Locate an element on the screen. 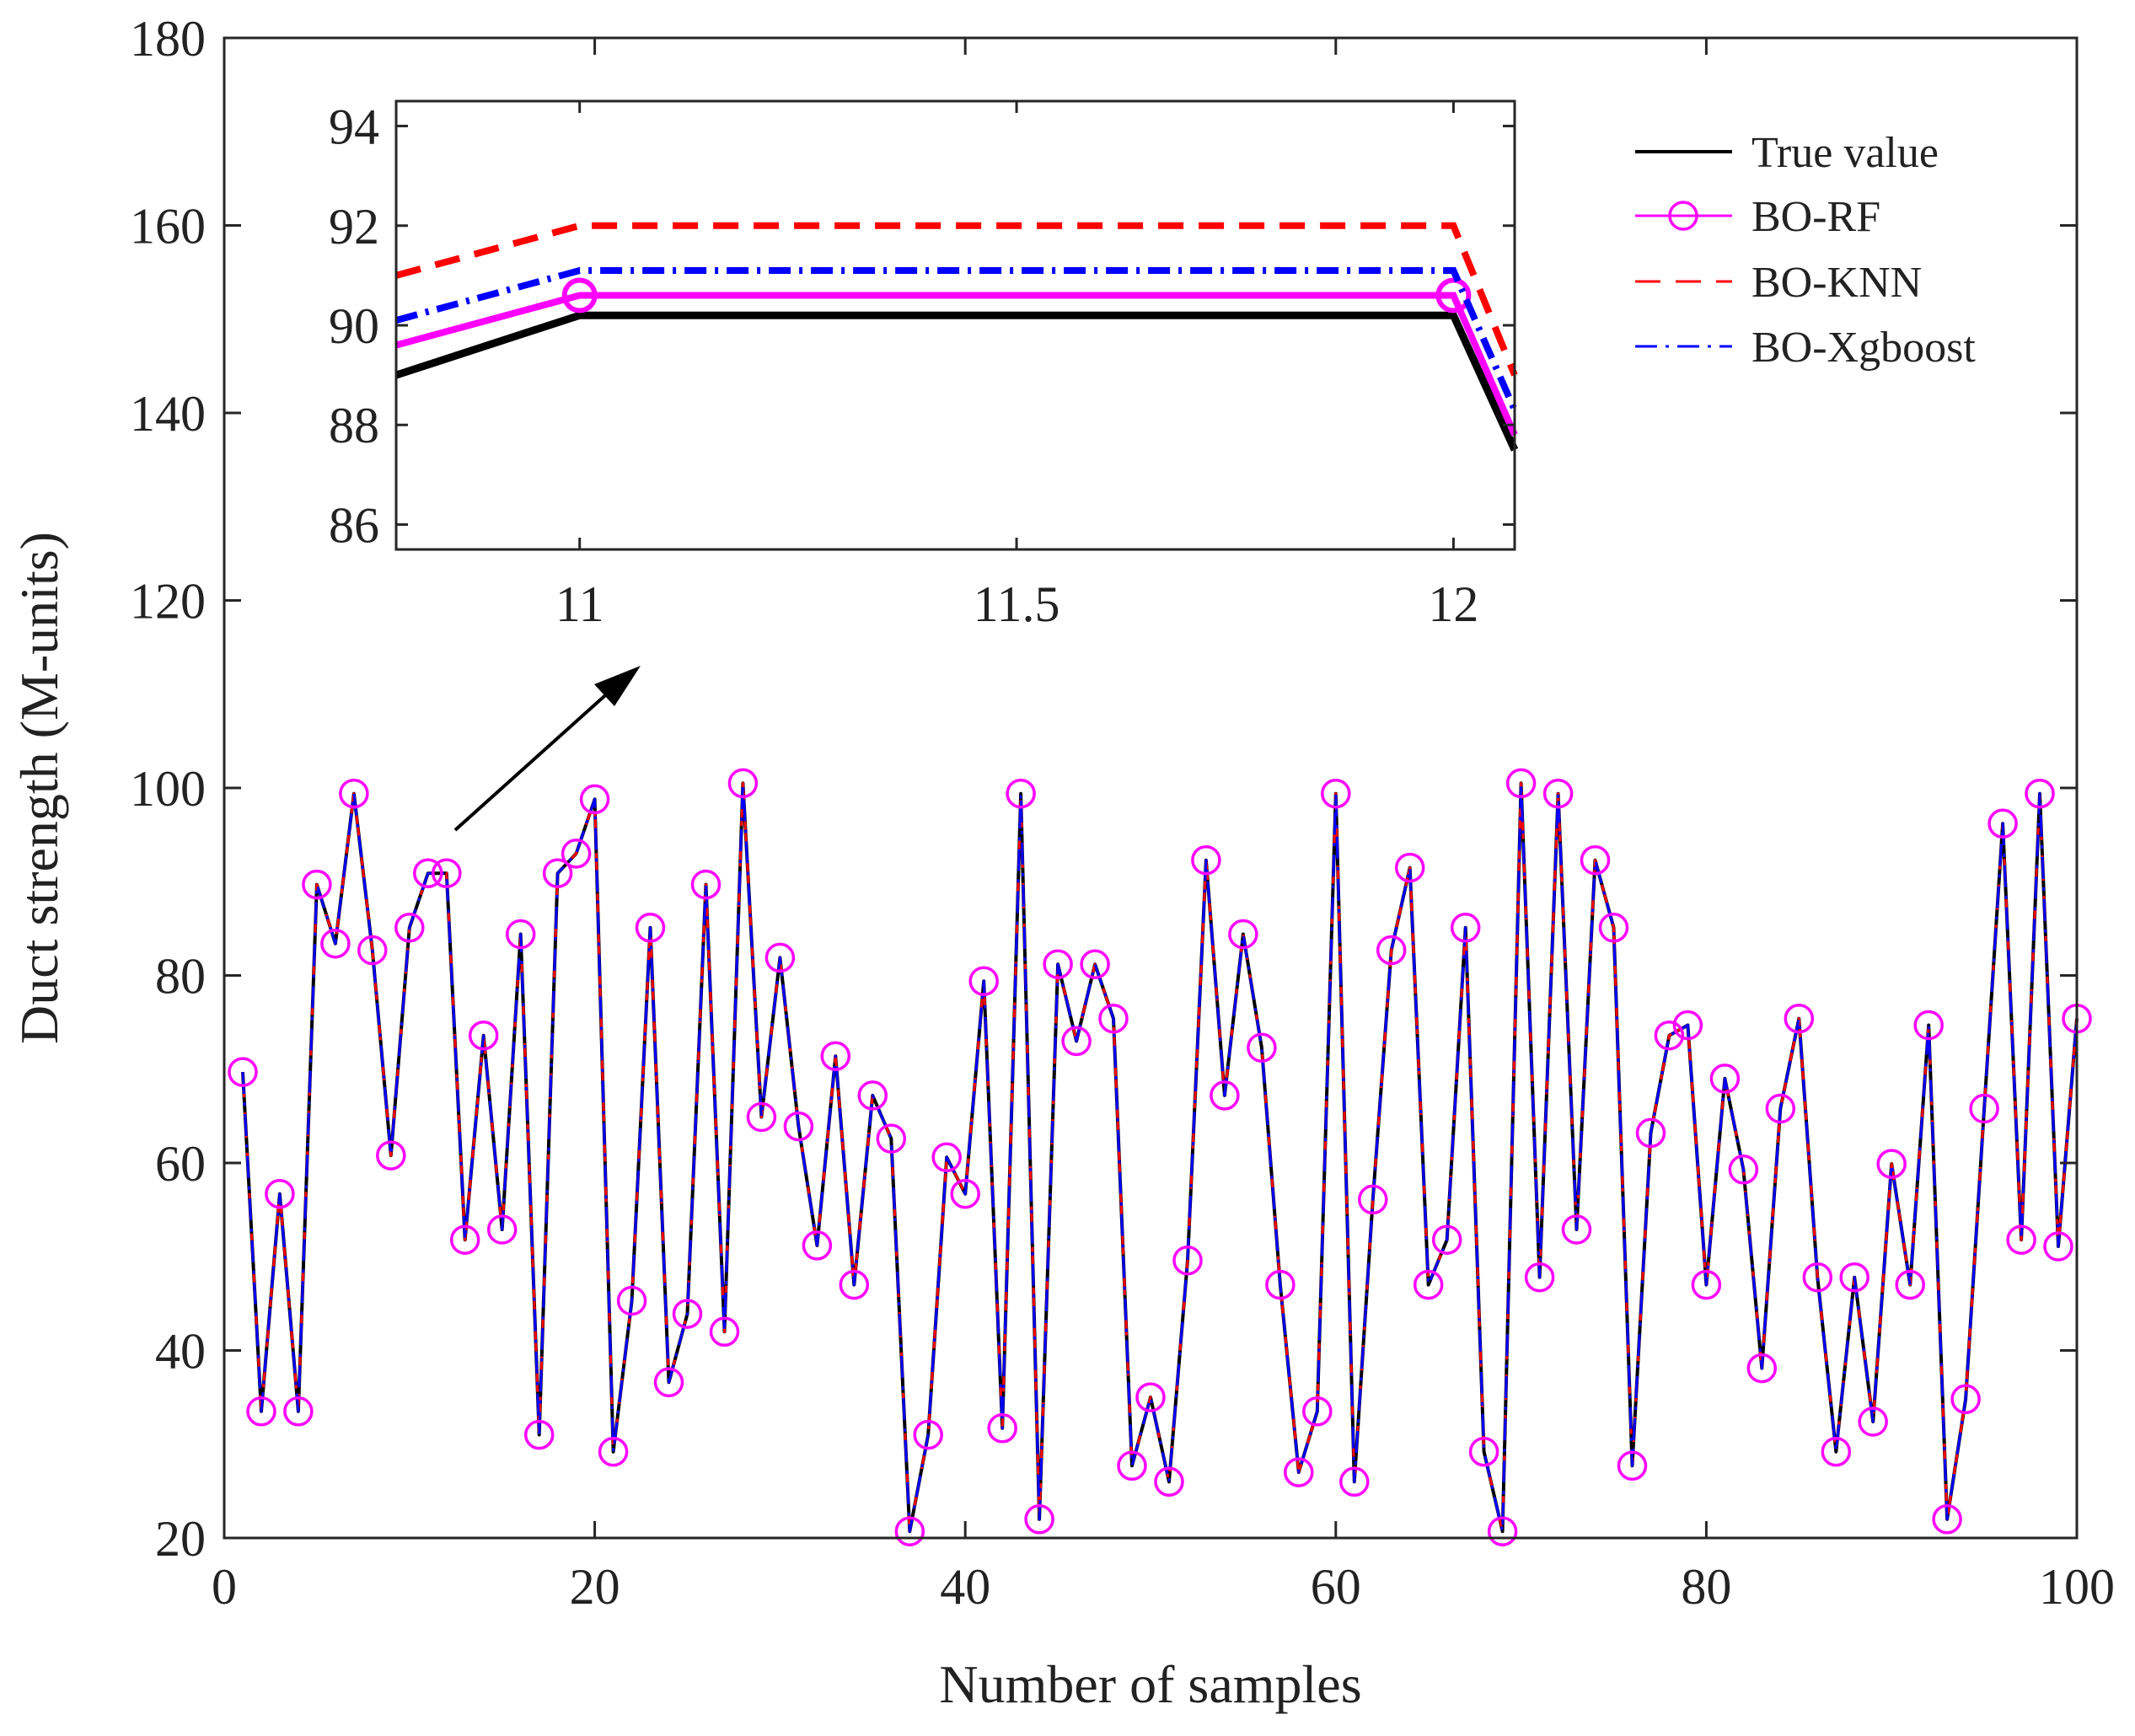 This screenshot has height=1736, width=2135. x-tick-label: 60 is located at coordinates (1336, 1587).